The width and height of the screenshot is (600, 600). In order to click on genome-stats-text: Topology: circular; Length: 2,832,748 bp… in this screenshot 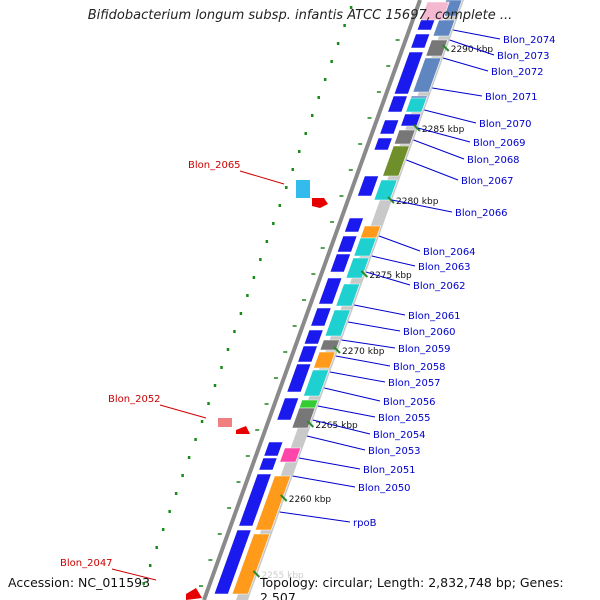, I will do `click(412, 587)`.